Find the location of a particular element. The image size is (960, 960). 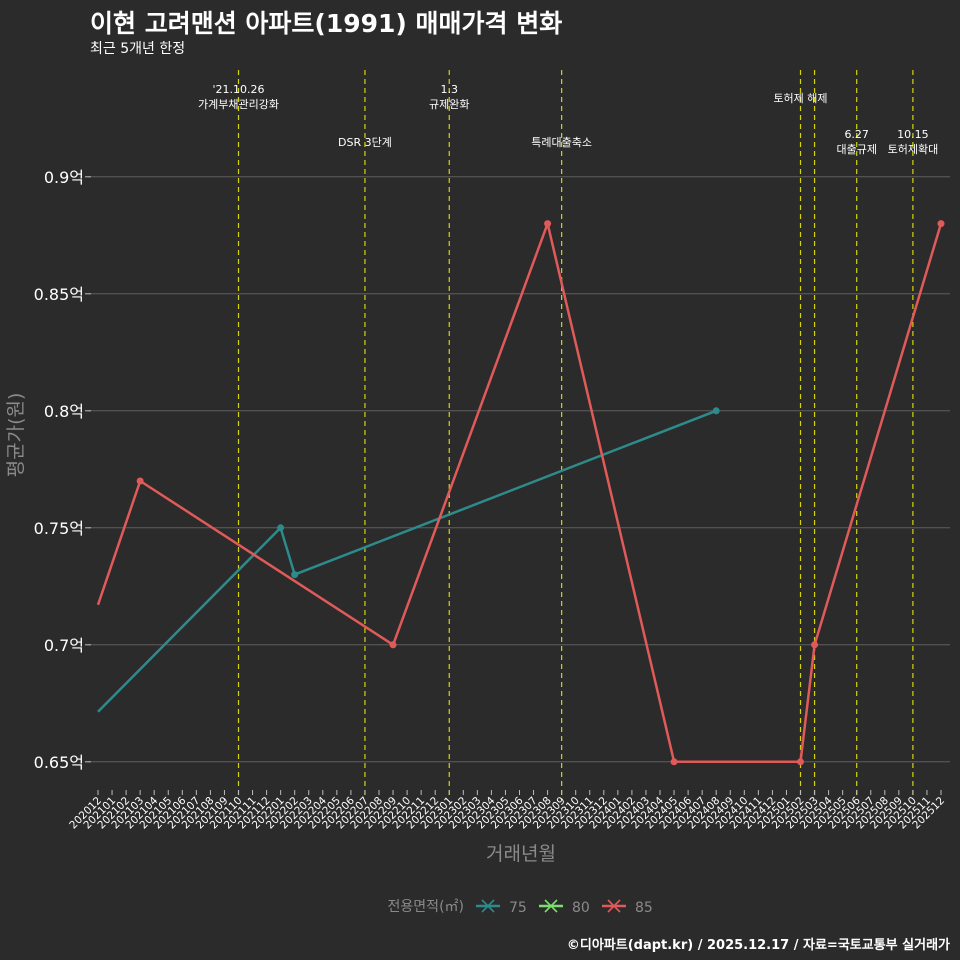

chart-title: 이현 고려맨션 아파트(1991) 매매가격 변화 is located at coordinates (326, 23).